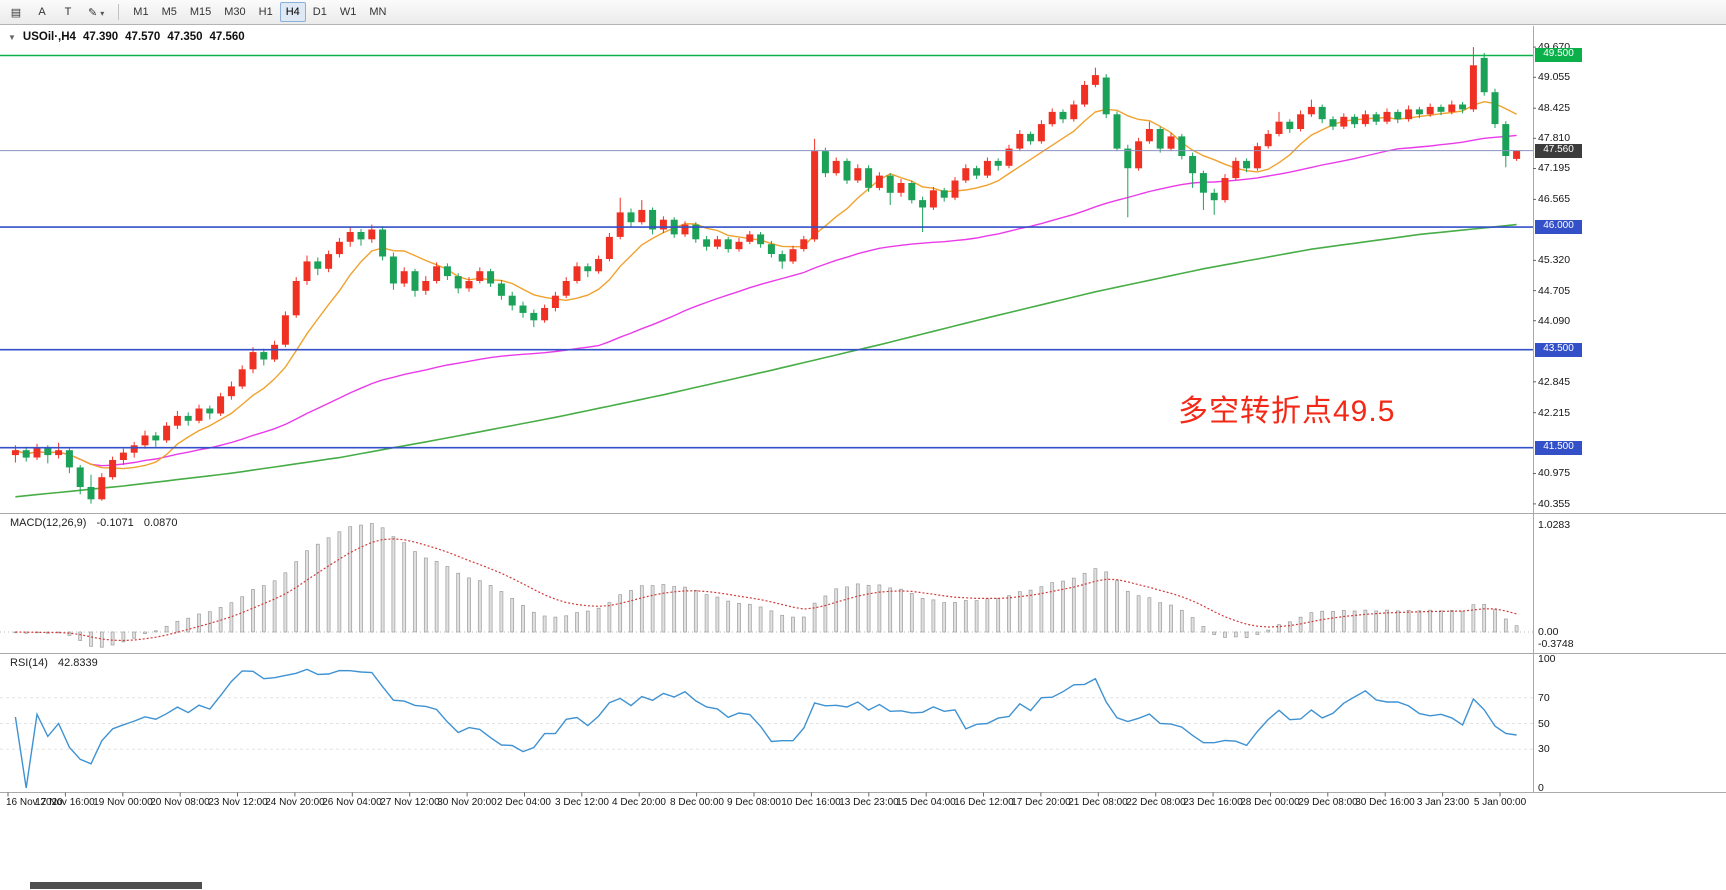  Describe the element at coordinates (524, 802) in the screenshot. I see `time-axis-label: 2 Dec 04:00` at that location.